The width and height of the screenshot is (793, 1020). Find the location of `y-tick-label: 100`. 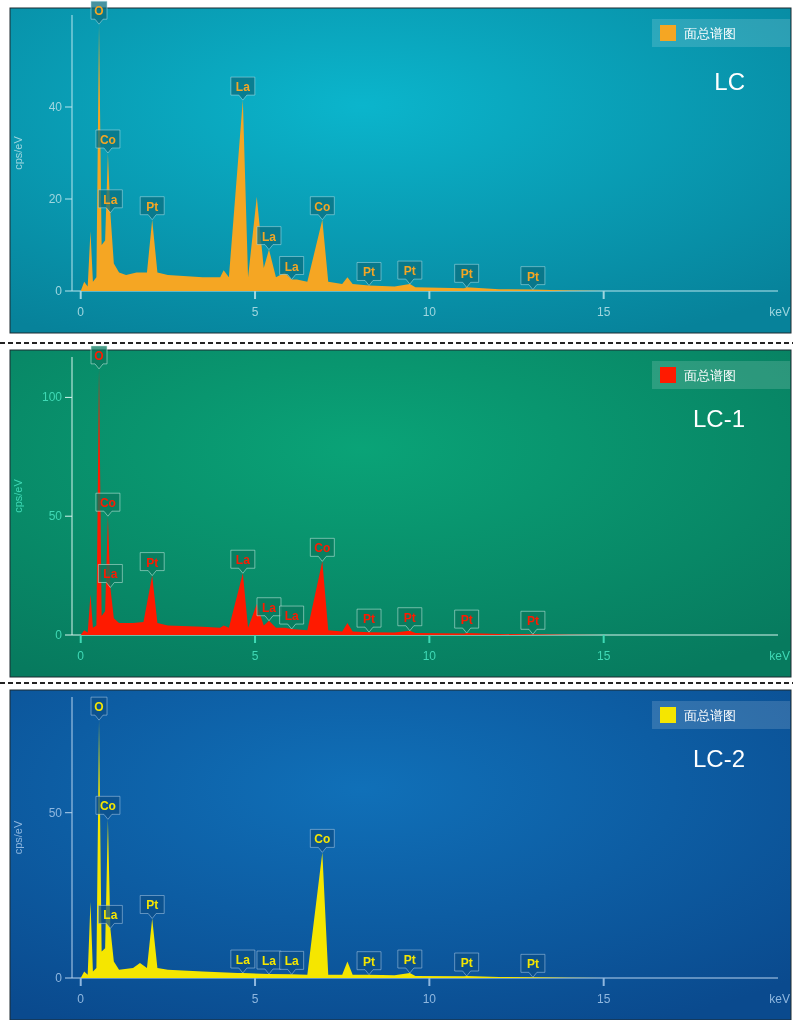

y-tick-label: 100 is located at coordinates (52, 397).